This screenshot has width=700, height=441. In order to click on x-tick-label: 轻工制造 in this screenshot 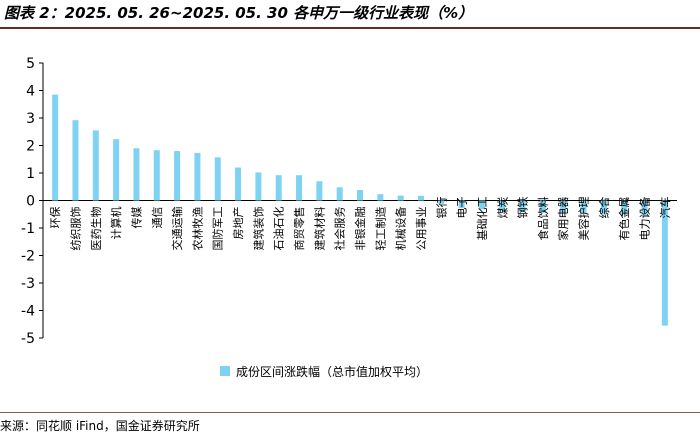, I will do `click(380, 229)`.